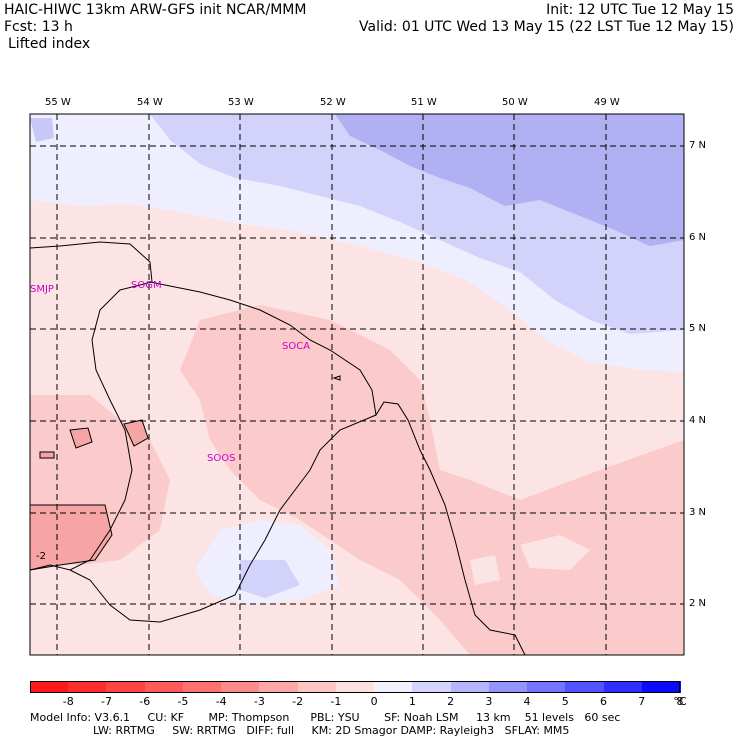 The width and height of the screenshot is (740, 740). I want to click on lon-label: 49 W, so click(607, 102).